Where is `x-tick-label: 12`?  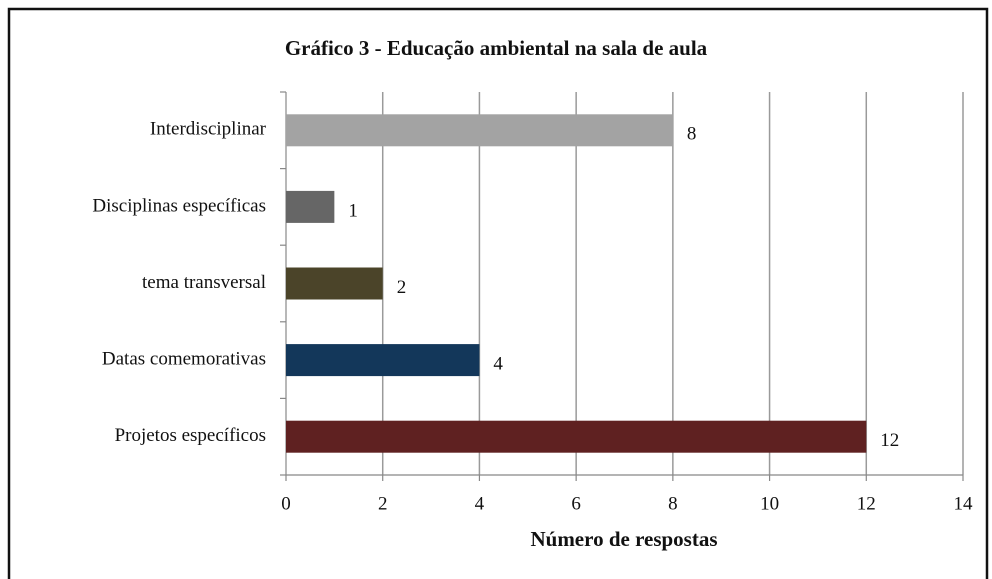 x-tick-label: 12 is located at coordinates (866, 503).